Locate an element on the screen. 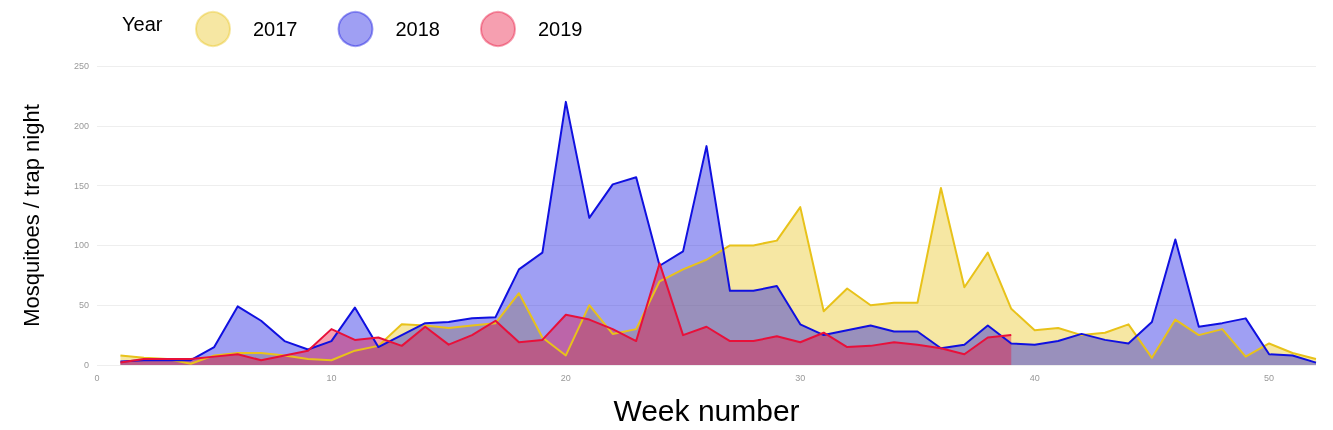 The height and width of the screenshot is (430, 1333). y-tick-label: 100 is located at coordinates (81, 245).